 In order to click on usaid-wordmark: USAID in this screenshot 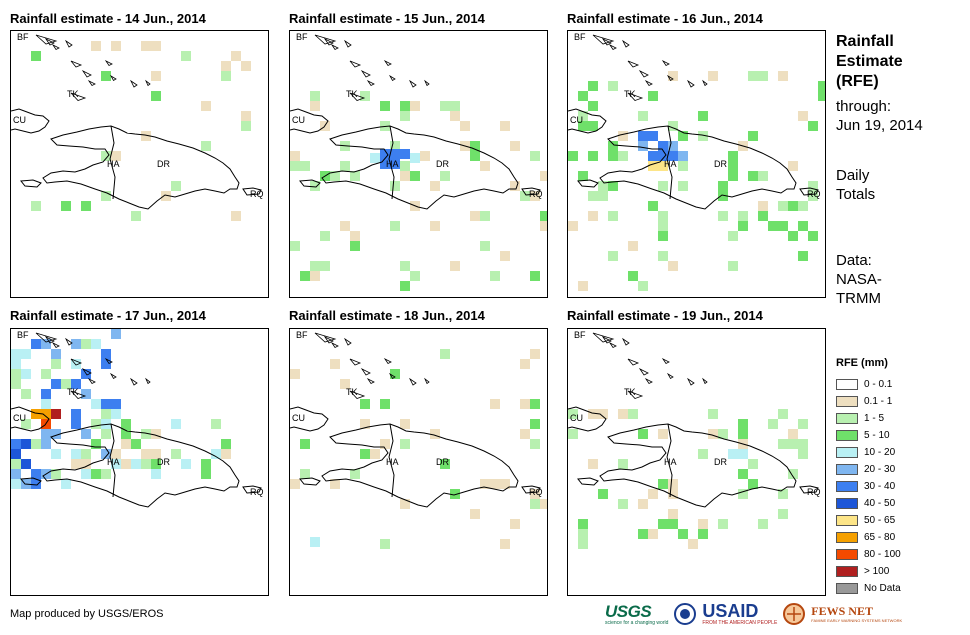, I will do `click(730, 611)`.